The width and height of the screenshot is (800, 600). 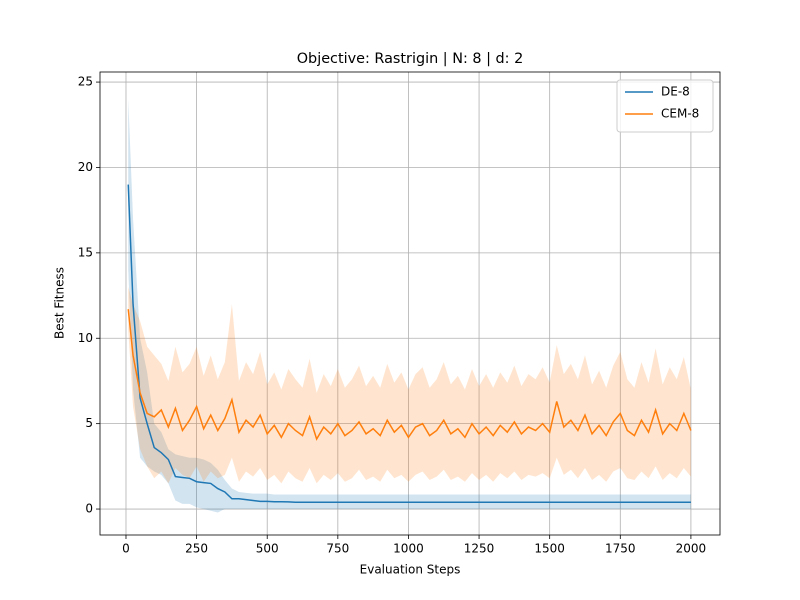 What do you see at coordinates (479, 549) in the screenshot?
I see `x-tick-label: 1250` at bounding box center [479, 549].